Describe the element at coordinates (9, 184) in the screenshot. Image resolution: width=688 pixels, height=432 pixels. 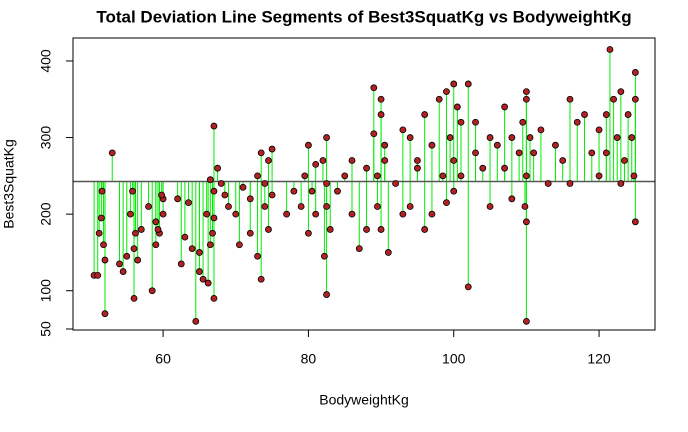
I see `y-axis-label: Best3SquatKg` at that location.